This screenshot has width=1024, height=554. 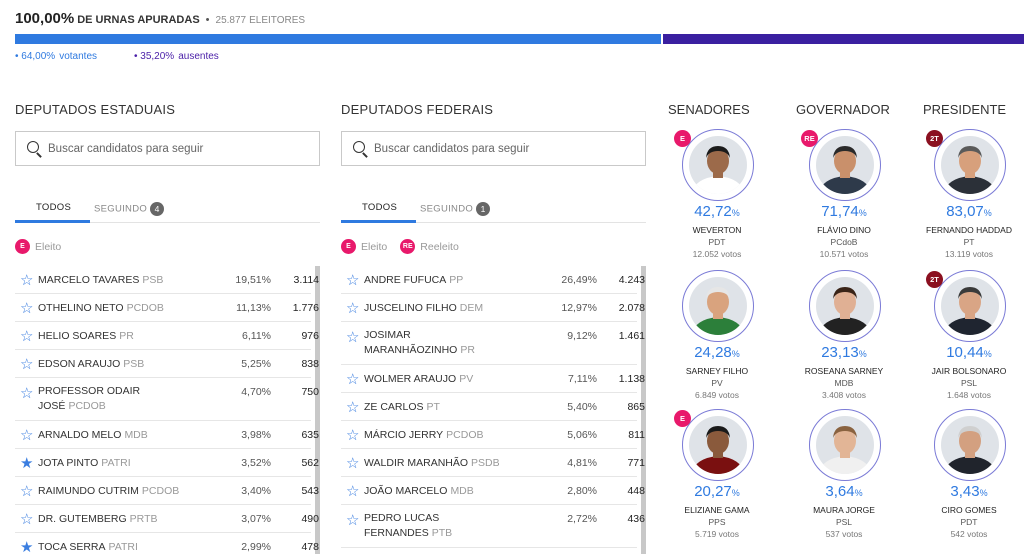 What do you see at coordinates (410, 308) in the screenshot?
I see `candidate-name-text: JUSCELINO FILHO` at bounding box center [410, 308].